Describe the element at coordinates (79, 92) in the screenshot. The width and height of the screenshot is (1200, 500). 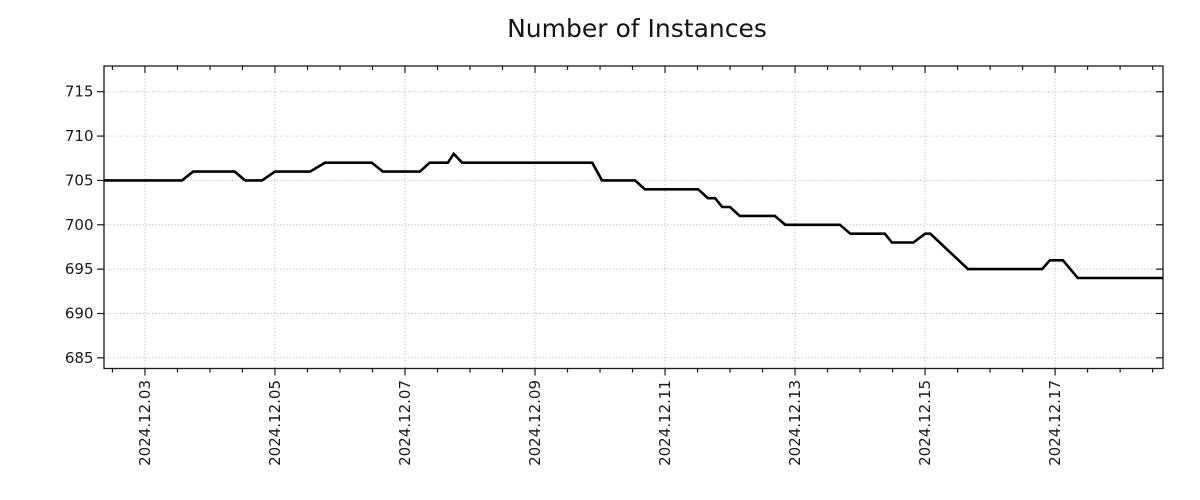
I see `y-tick-label: 715` at that location.